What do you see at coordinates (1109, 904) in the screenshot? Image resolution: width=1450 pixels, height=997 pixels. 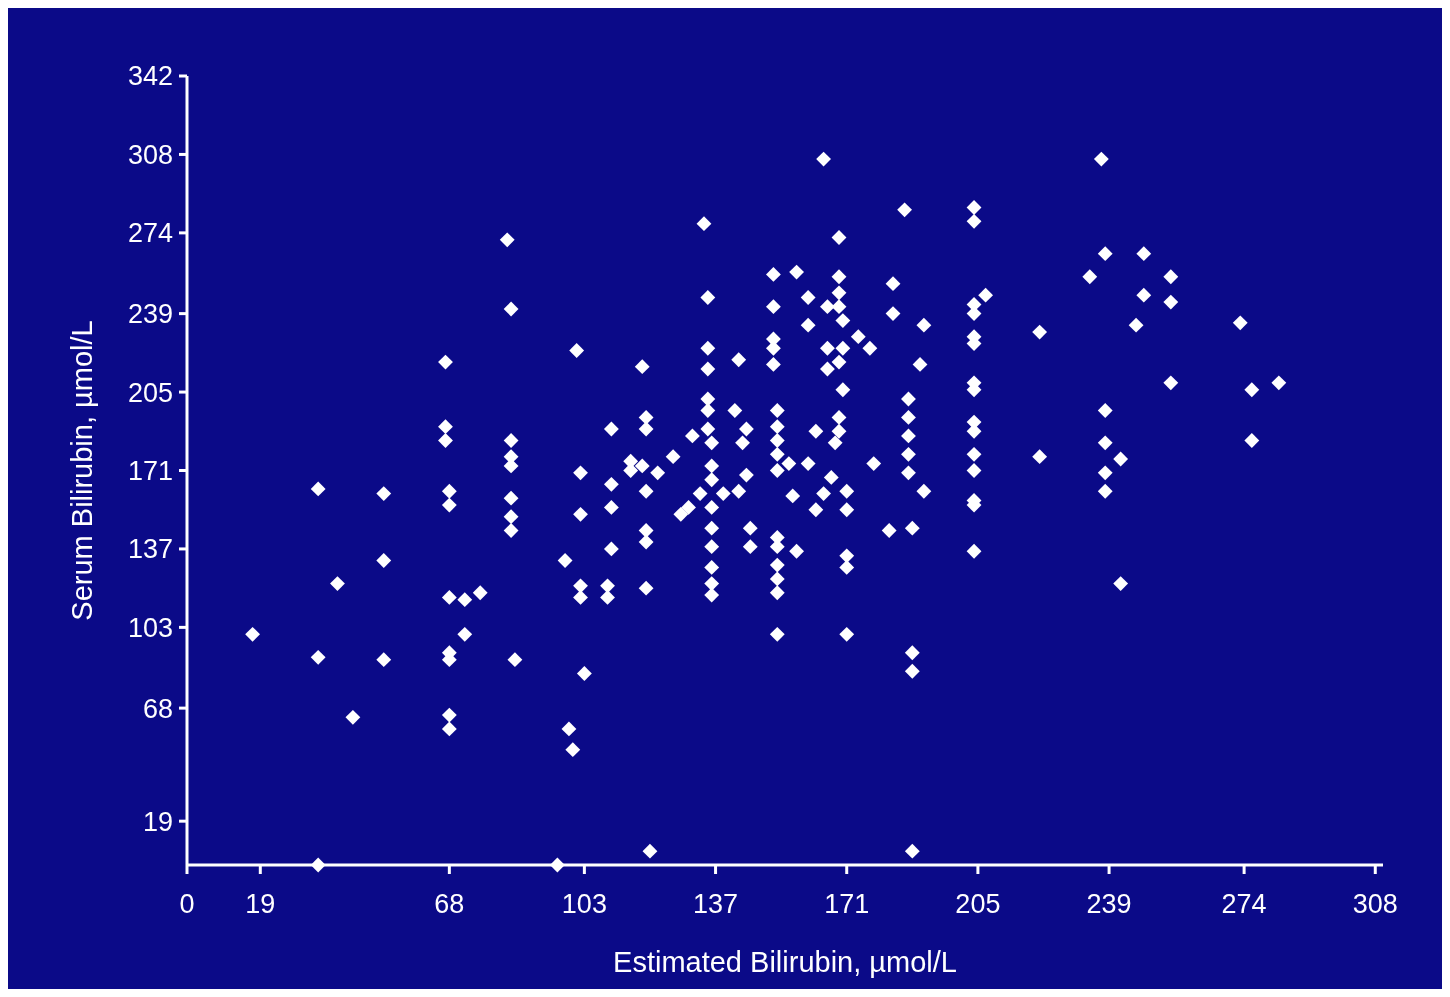 I see `x-tick-label: 239` at bounding box center [1109, 904].